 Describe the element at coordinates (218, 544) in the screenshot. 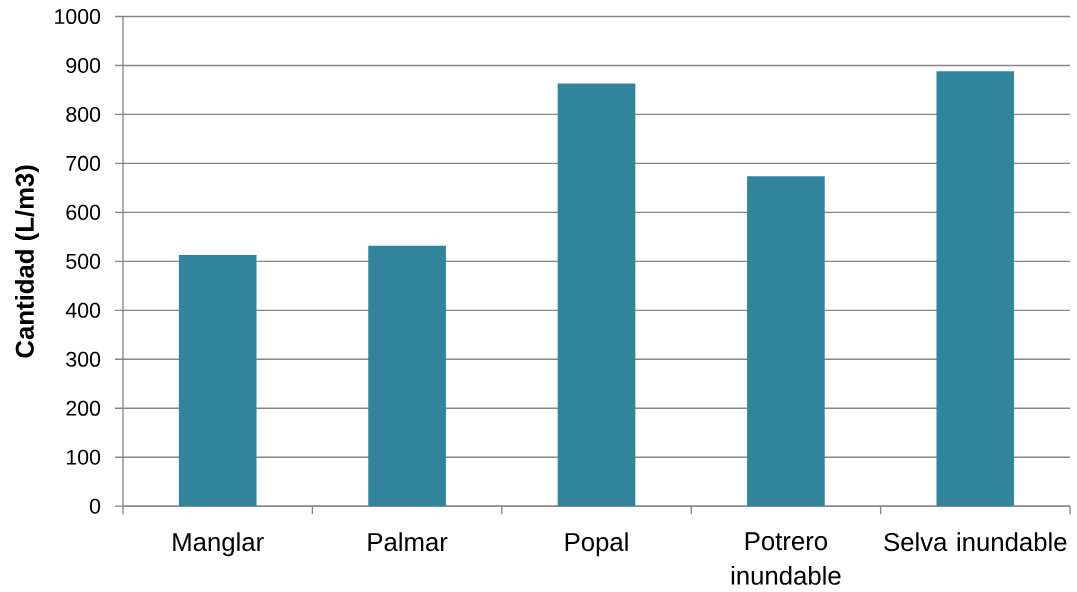

I see `x-tick-label: Manglar` at that location.